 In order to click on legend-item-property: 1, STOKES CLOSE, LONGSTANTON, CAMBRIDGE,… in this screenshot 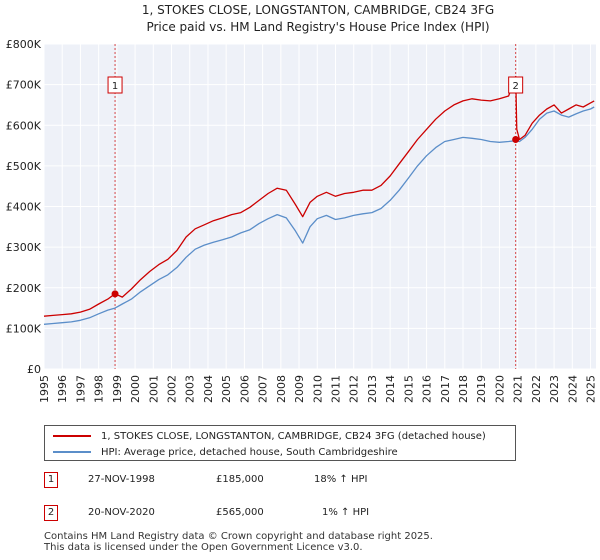, I will do `click(269, 436)`.